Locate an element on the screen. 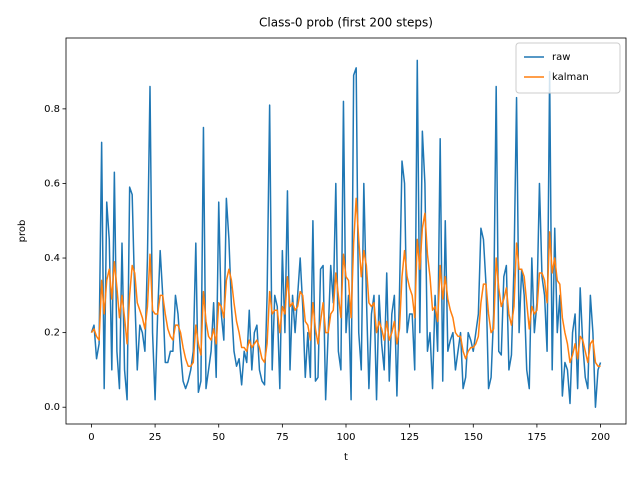 The image size is (640, 480). x-tick-label: 0 is located at coordinates (91, 437).